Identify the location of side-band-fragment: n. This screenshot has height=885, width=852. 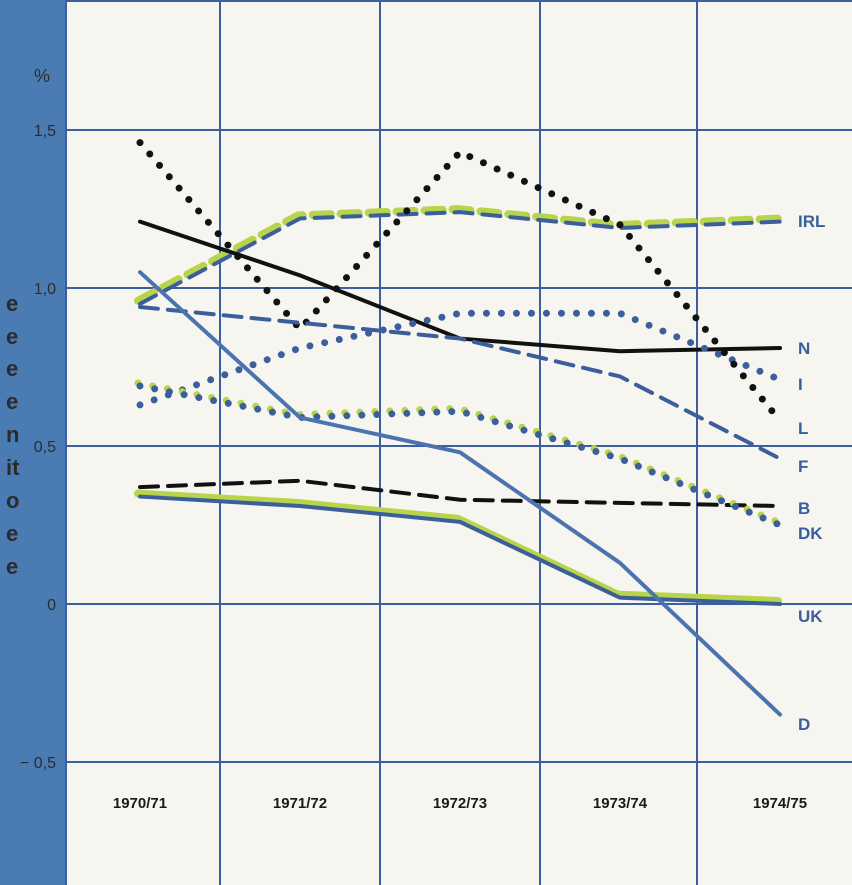
(12, 434).